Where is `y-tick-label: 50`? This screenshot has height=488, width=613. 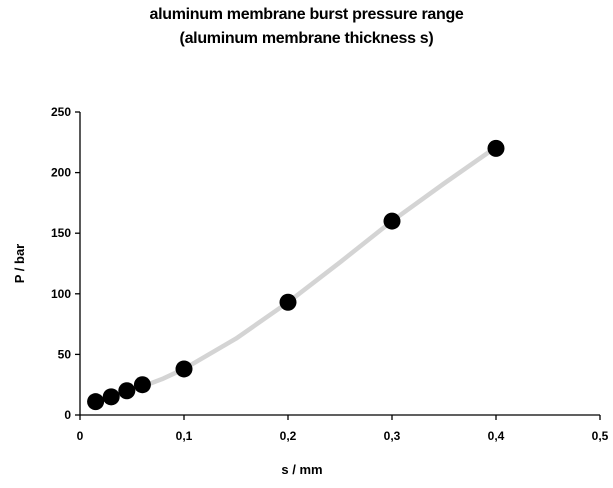
y-tick-label: 50 is located at coordinates (65, 354).